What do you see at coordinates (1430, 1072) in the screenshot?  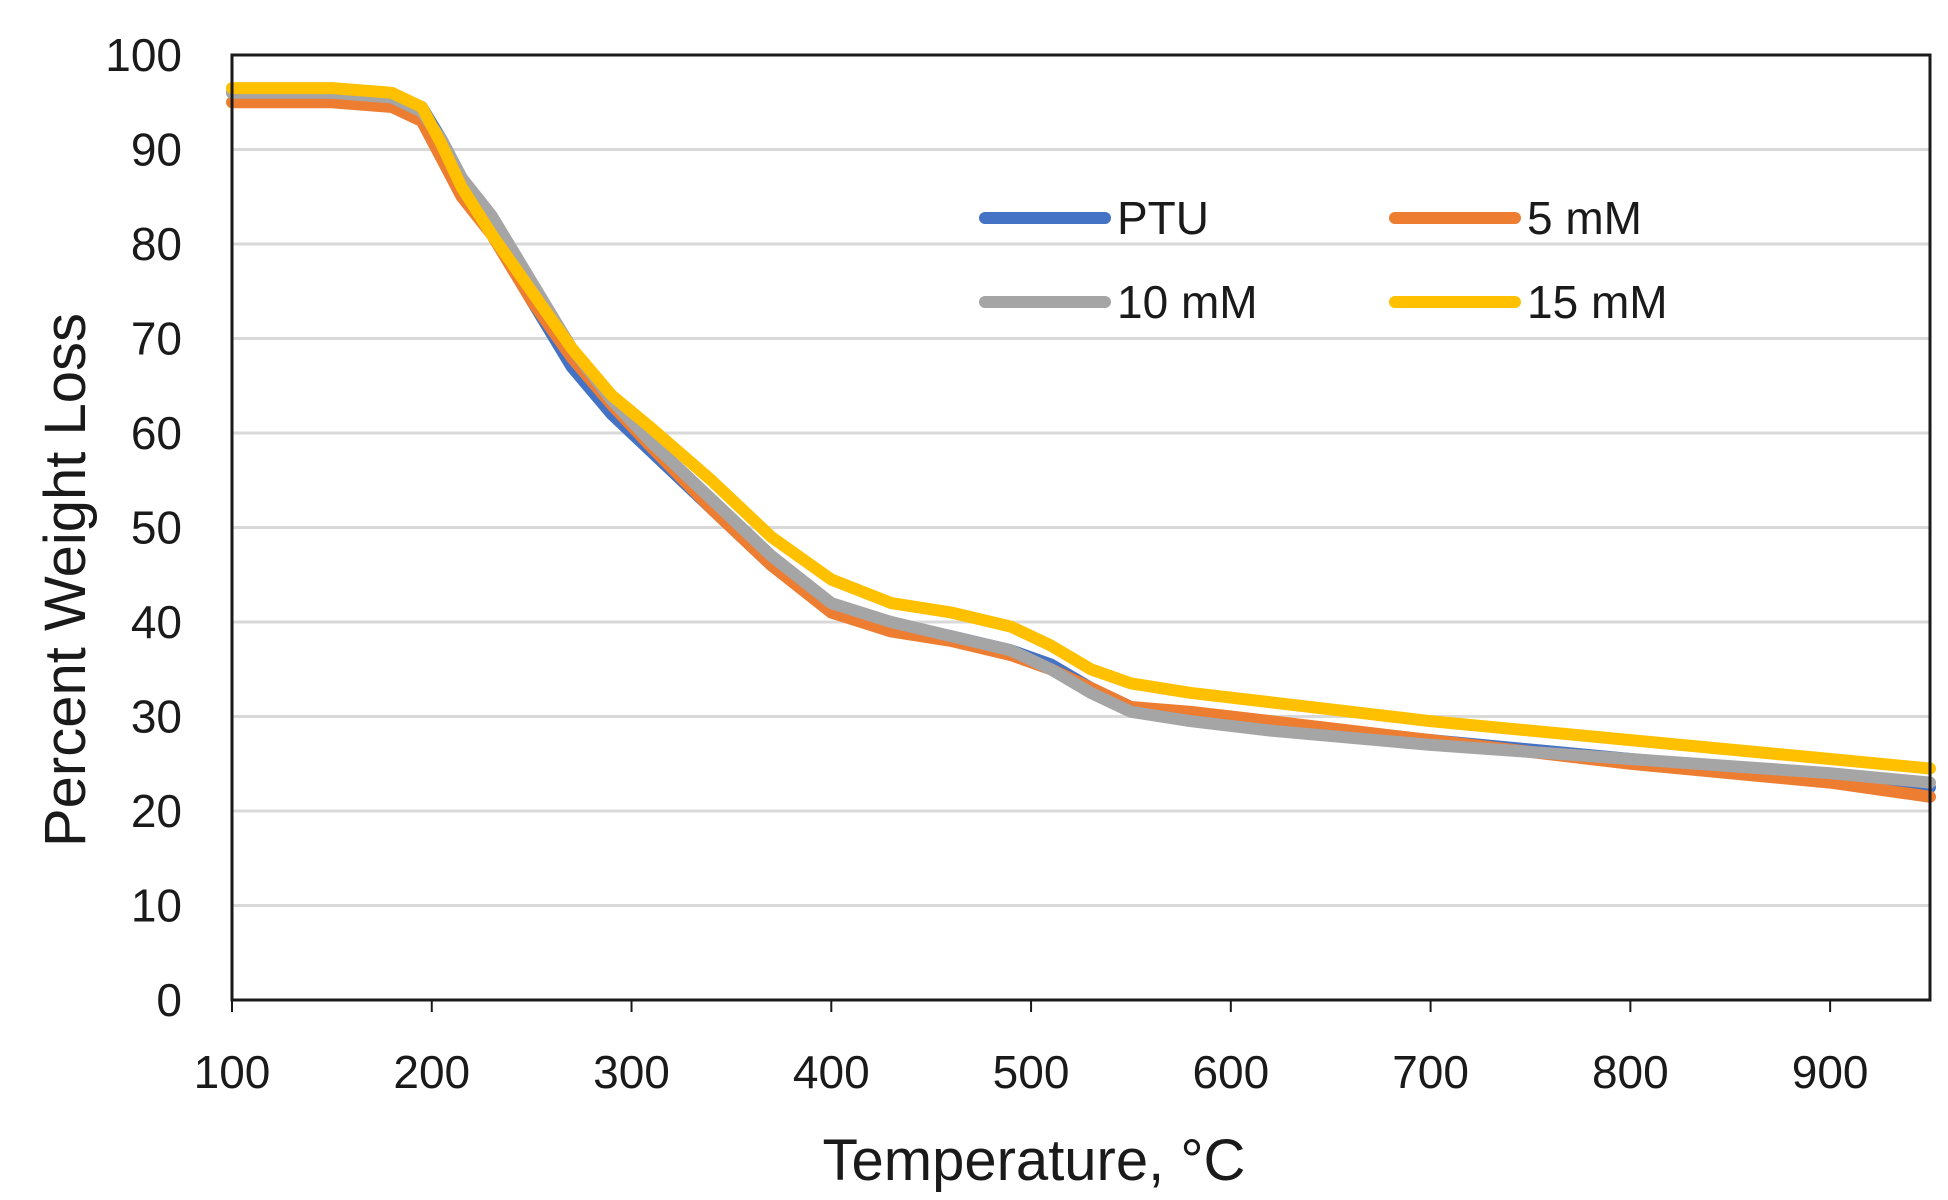 I see `x-tick-label-700: 700` at bounding box center [1430, 1072].